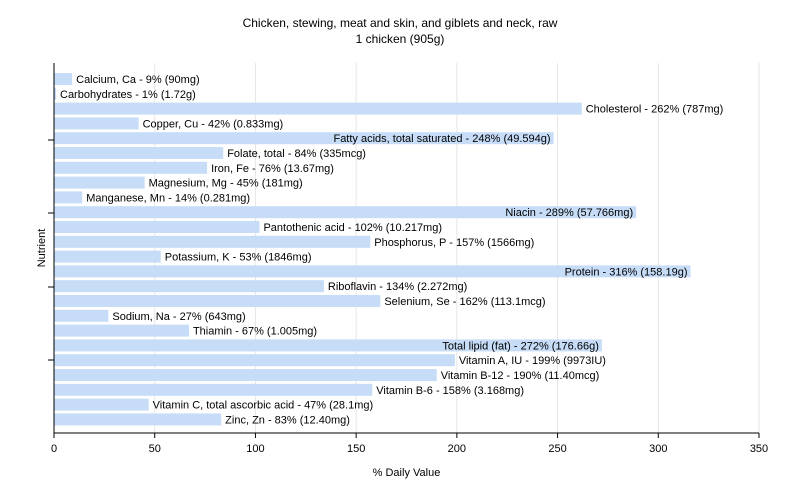  Describe the element at coordinates (296, 154) in the screenshot. I see `bar-value-label: Folate, total - 84% (335mcg)` at that location.